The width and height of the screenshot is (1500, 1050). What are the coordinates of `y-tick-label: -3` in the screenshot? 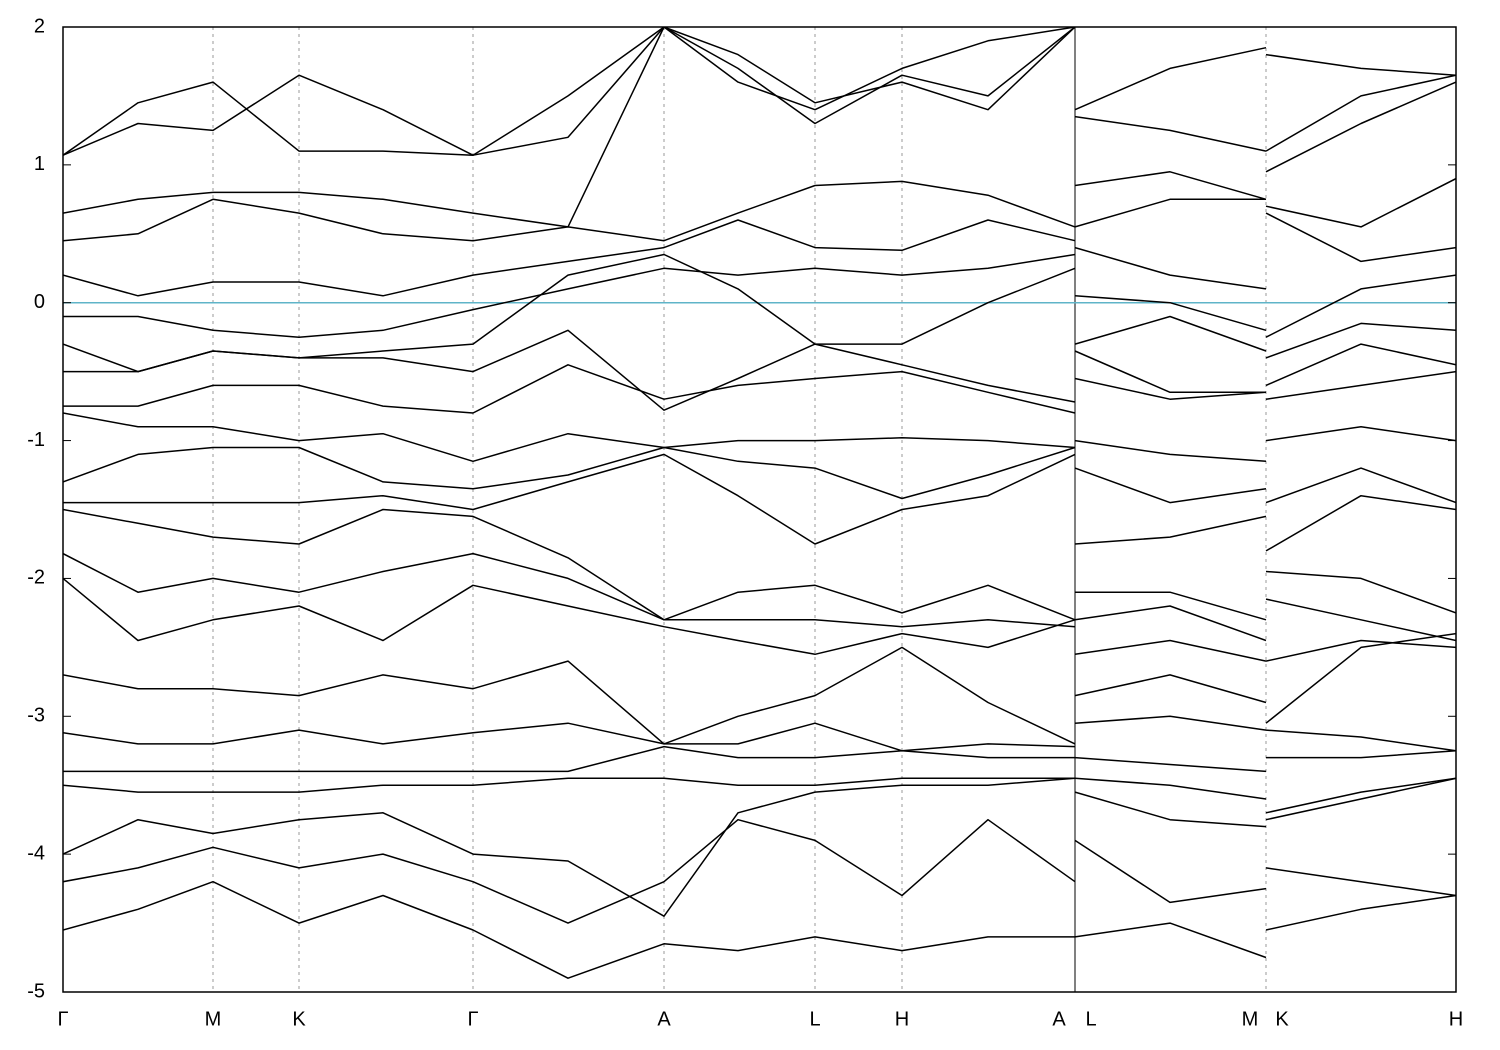 It's located at (36, 716).